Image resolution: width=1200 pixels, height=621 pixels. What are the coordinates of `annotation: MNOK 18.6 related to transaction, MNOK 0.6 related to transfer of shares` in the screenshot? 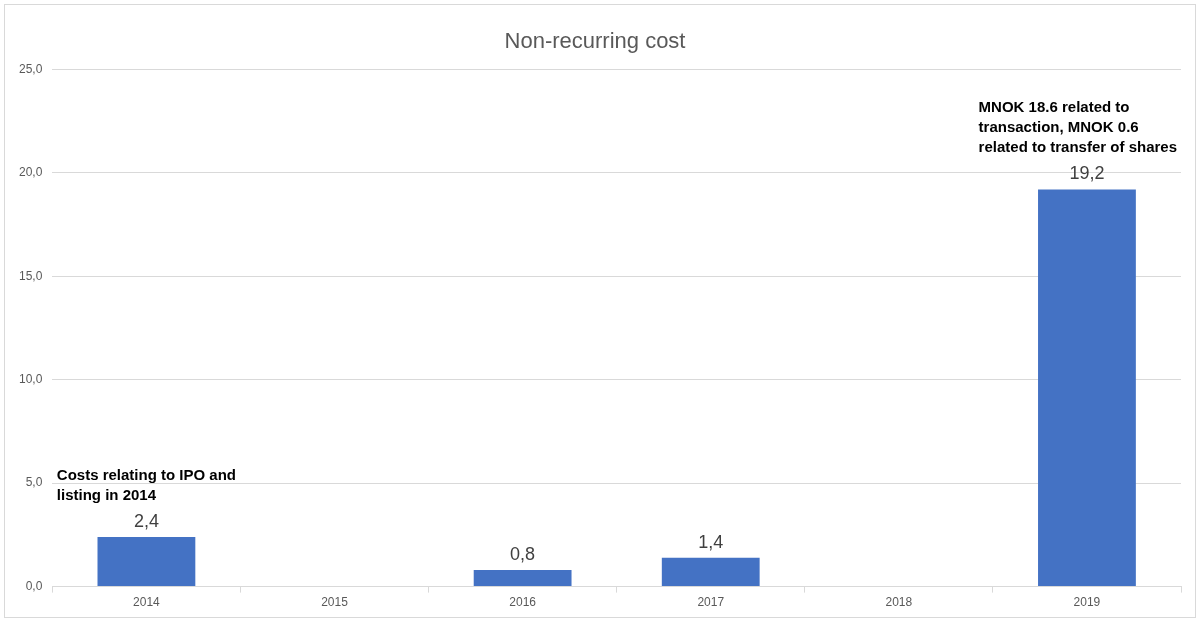 It's located at (1078, 127).